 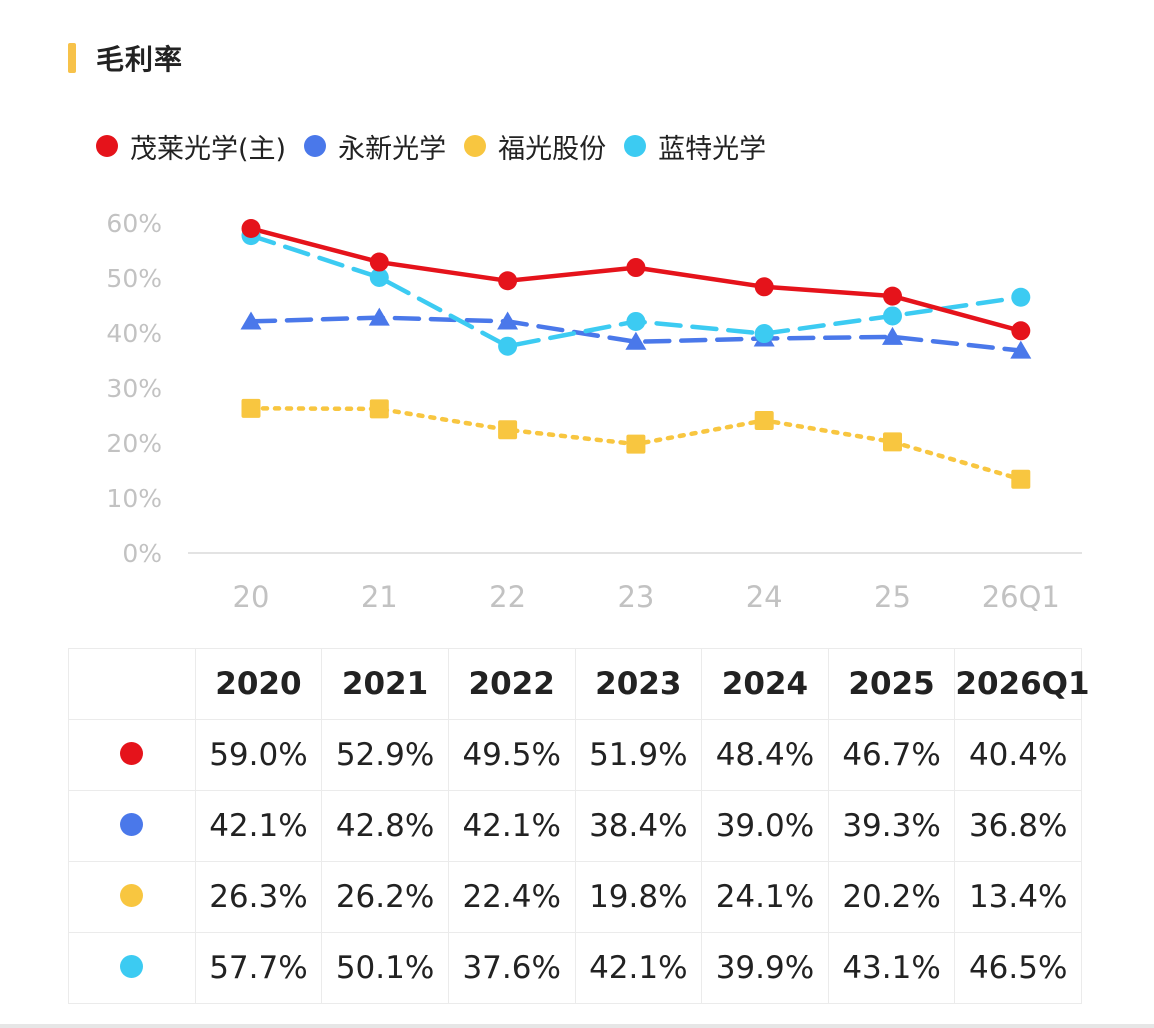 I want to click on table-header-cell: 2021, so click(x=385, y=684).